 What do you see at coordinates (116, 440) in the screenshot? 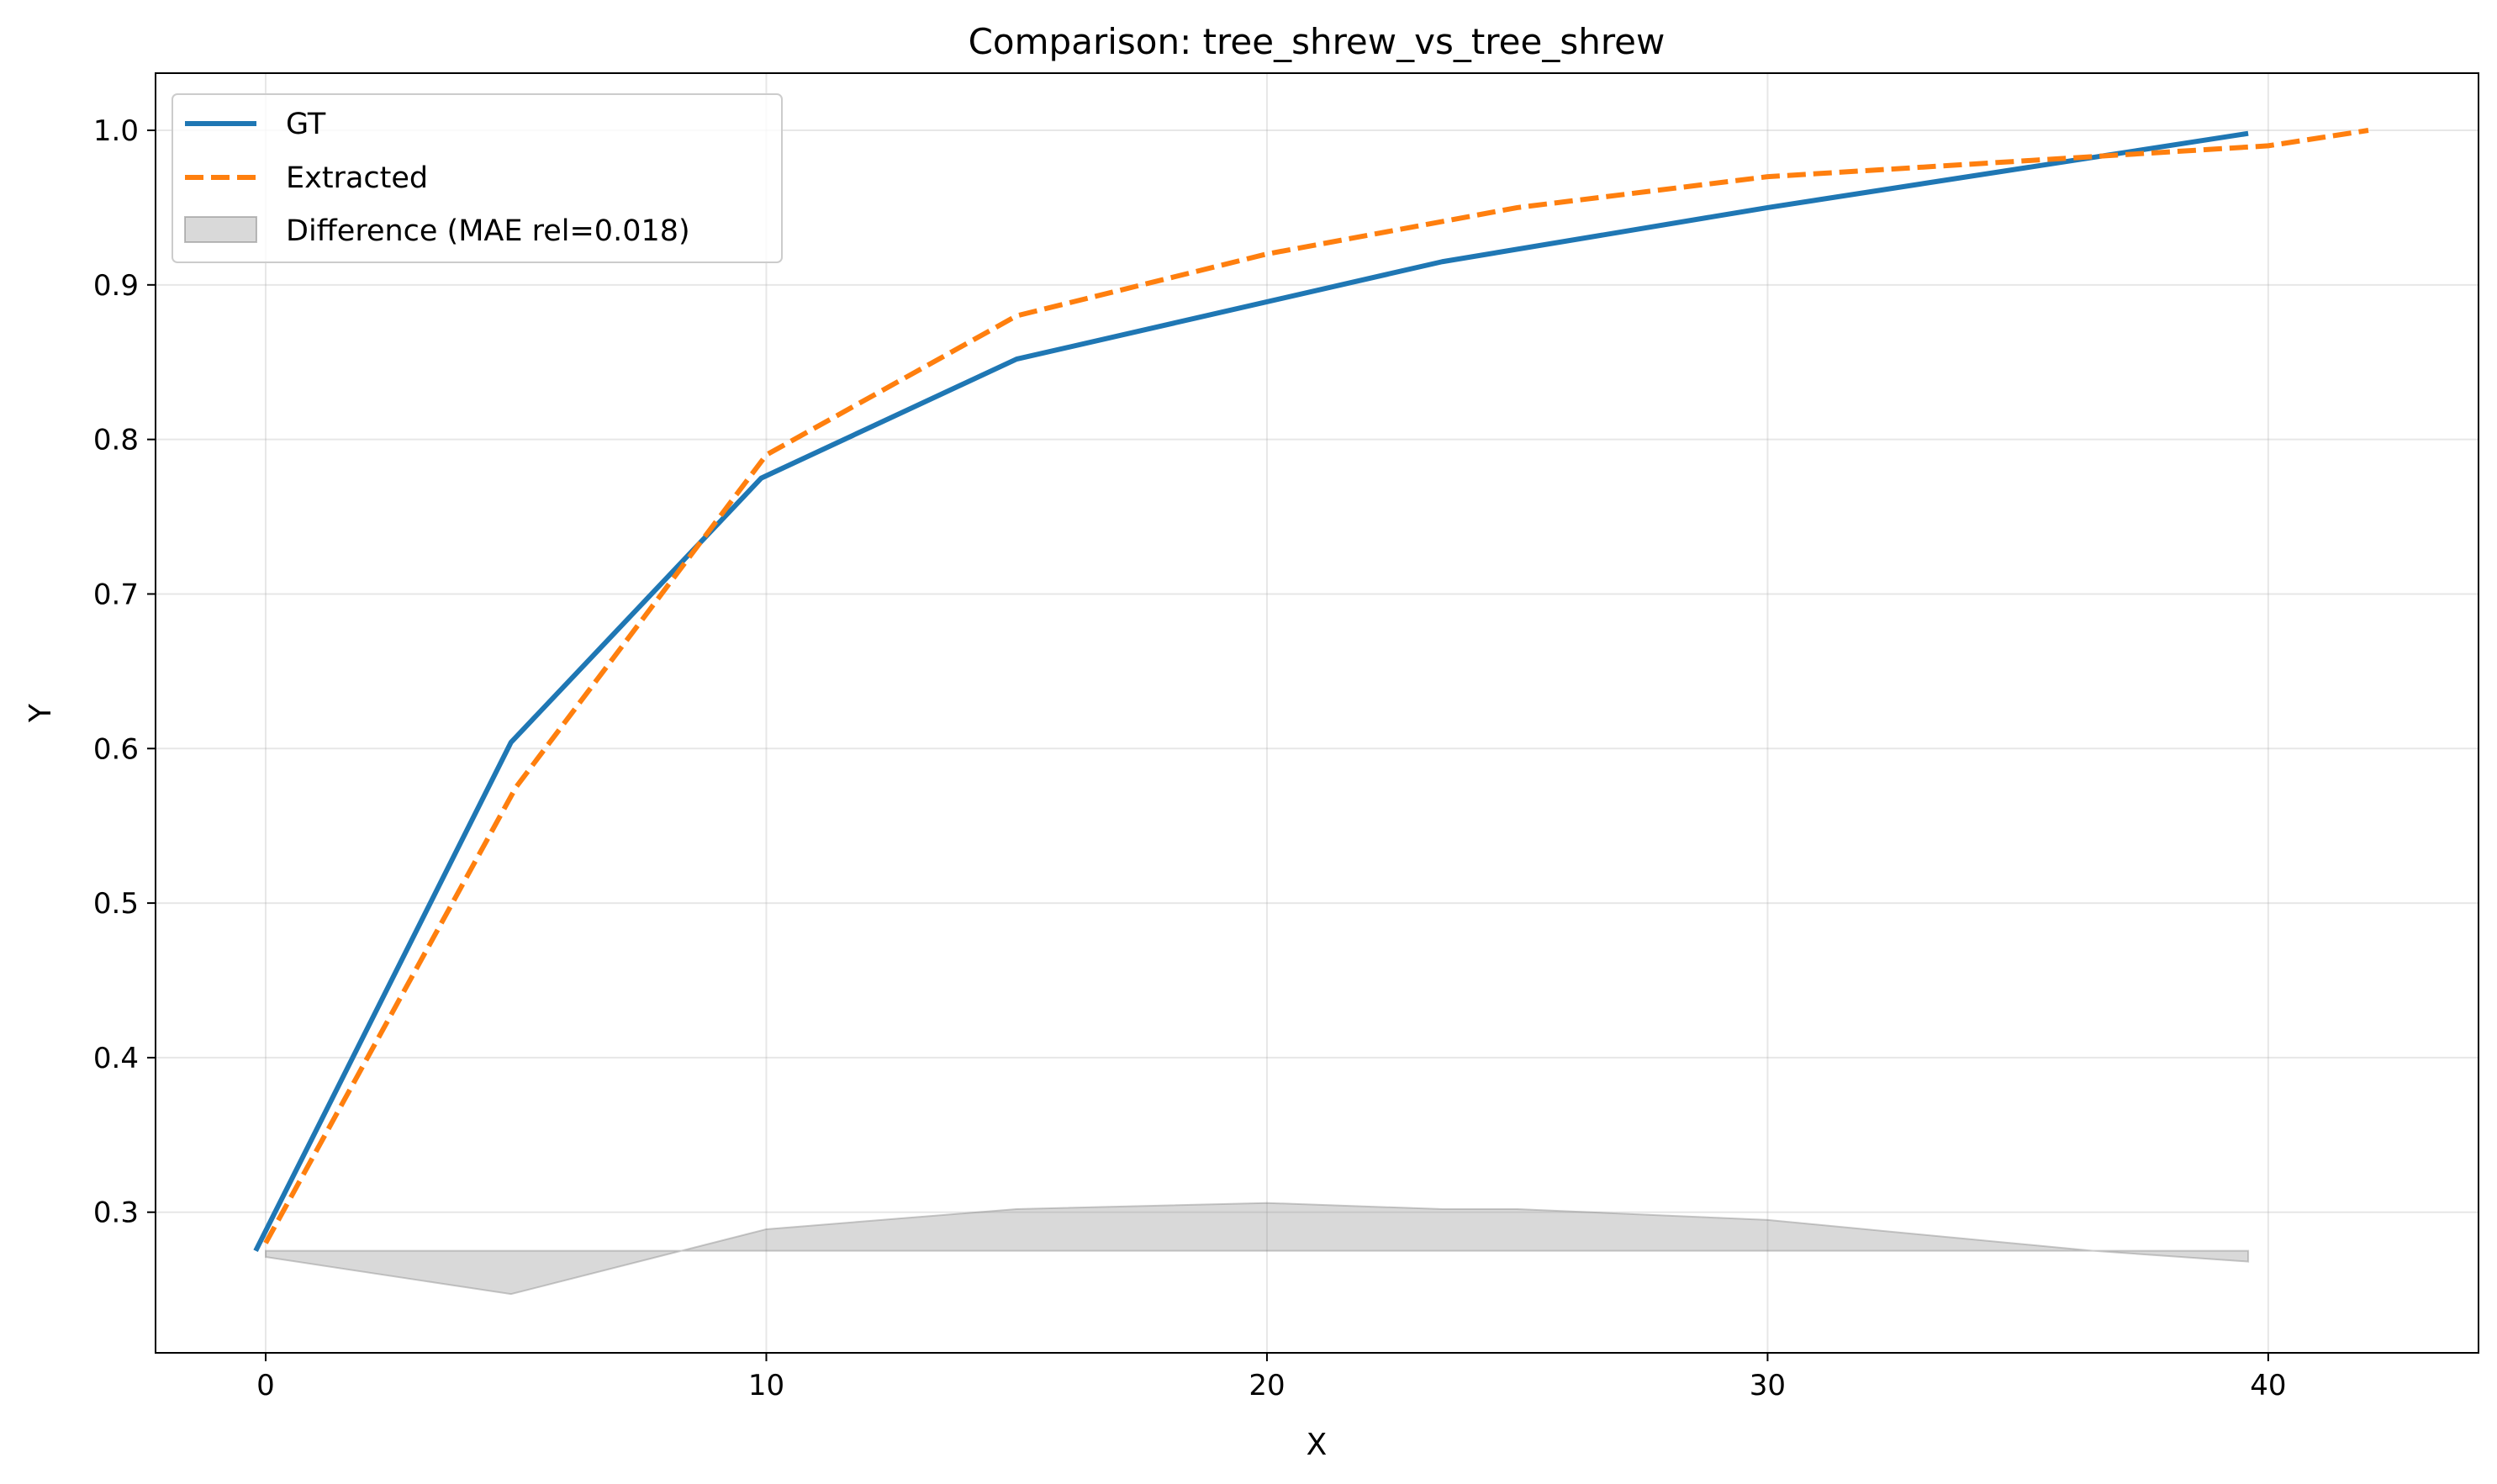
I see `y-tick-label: 0.8` at bounding box center [116, 440].